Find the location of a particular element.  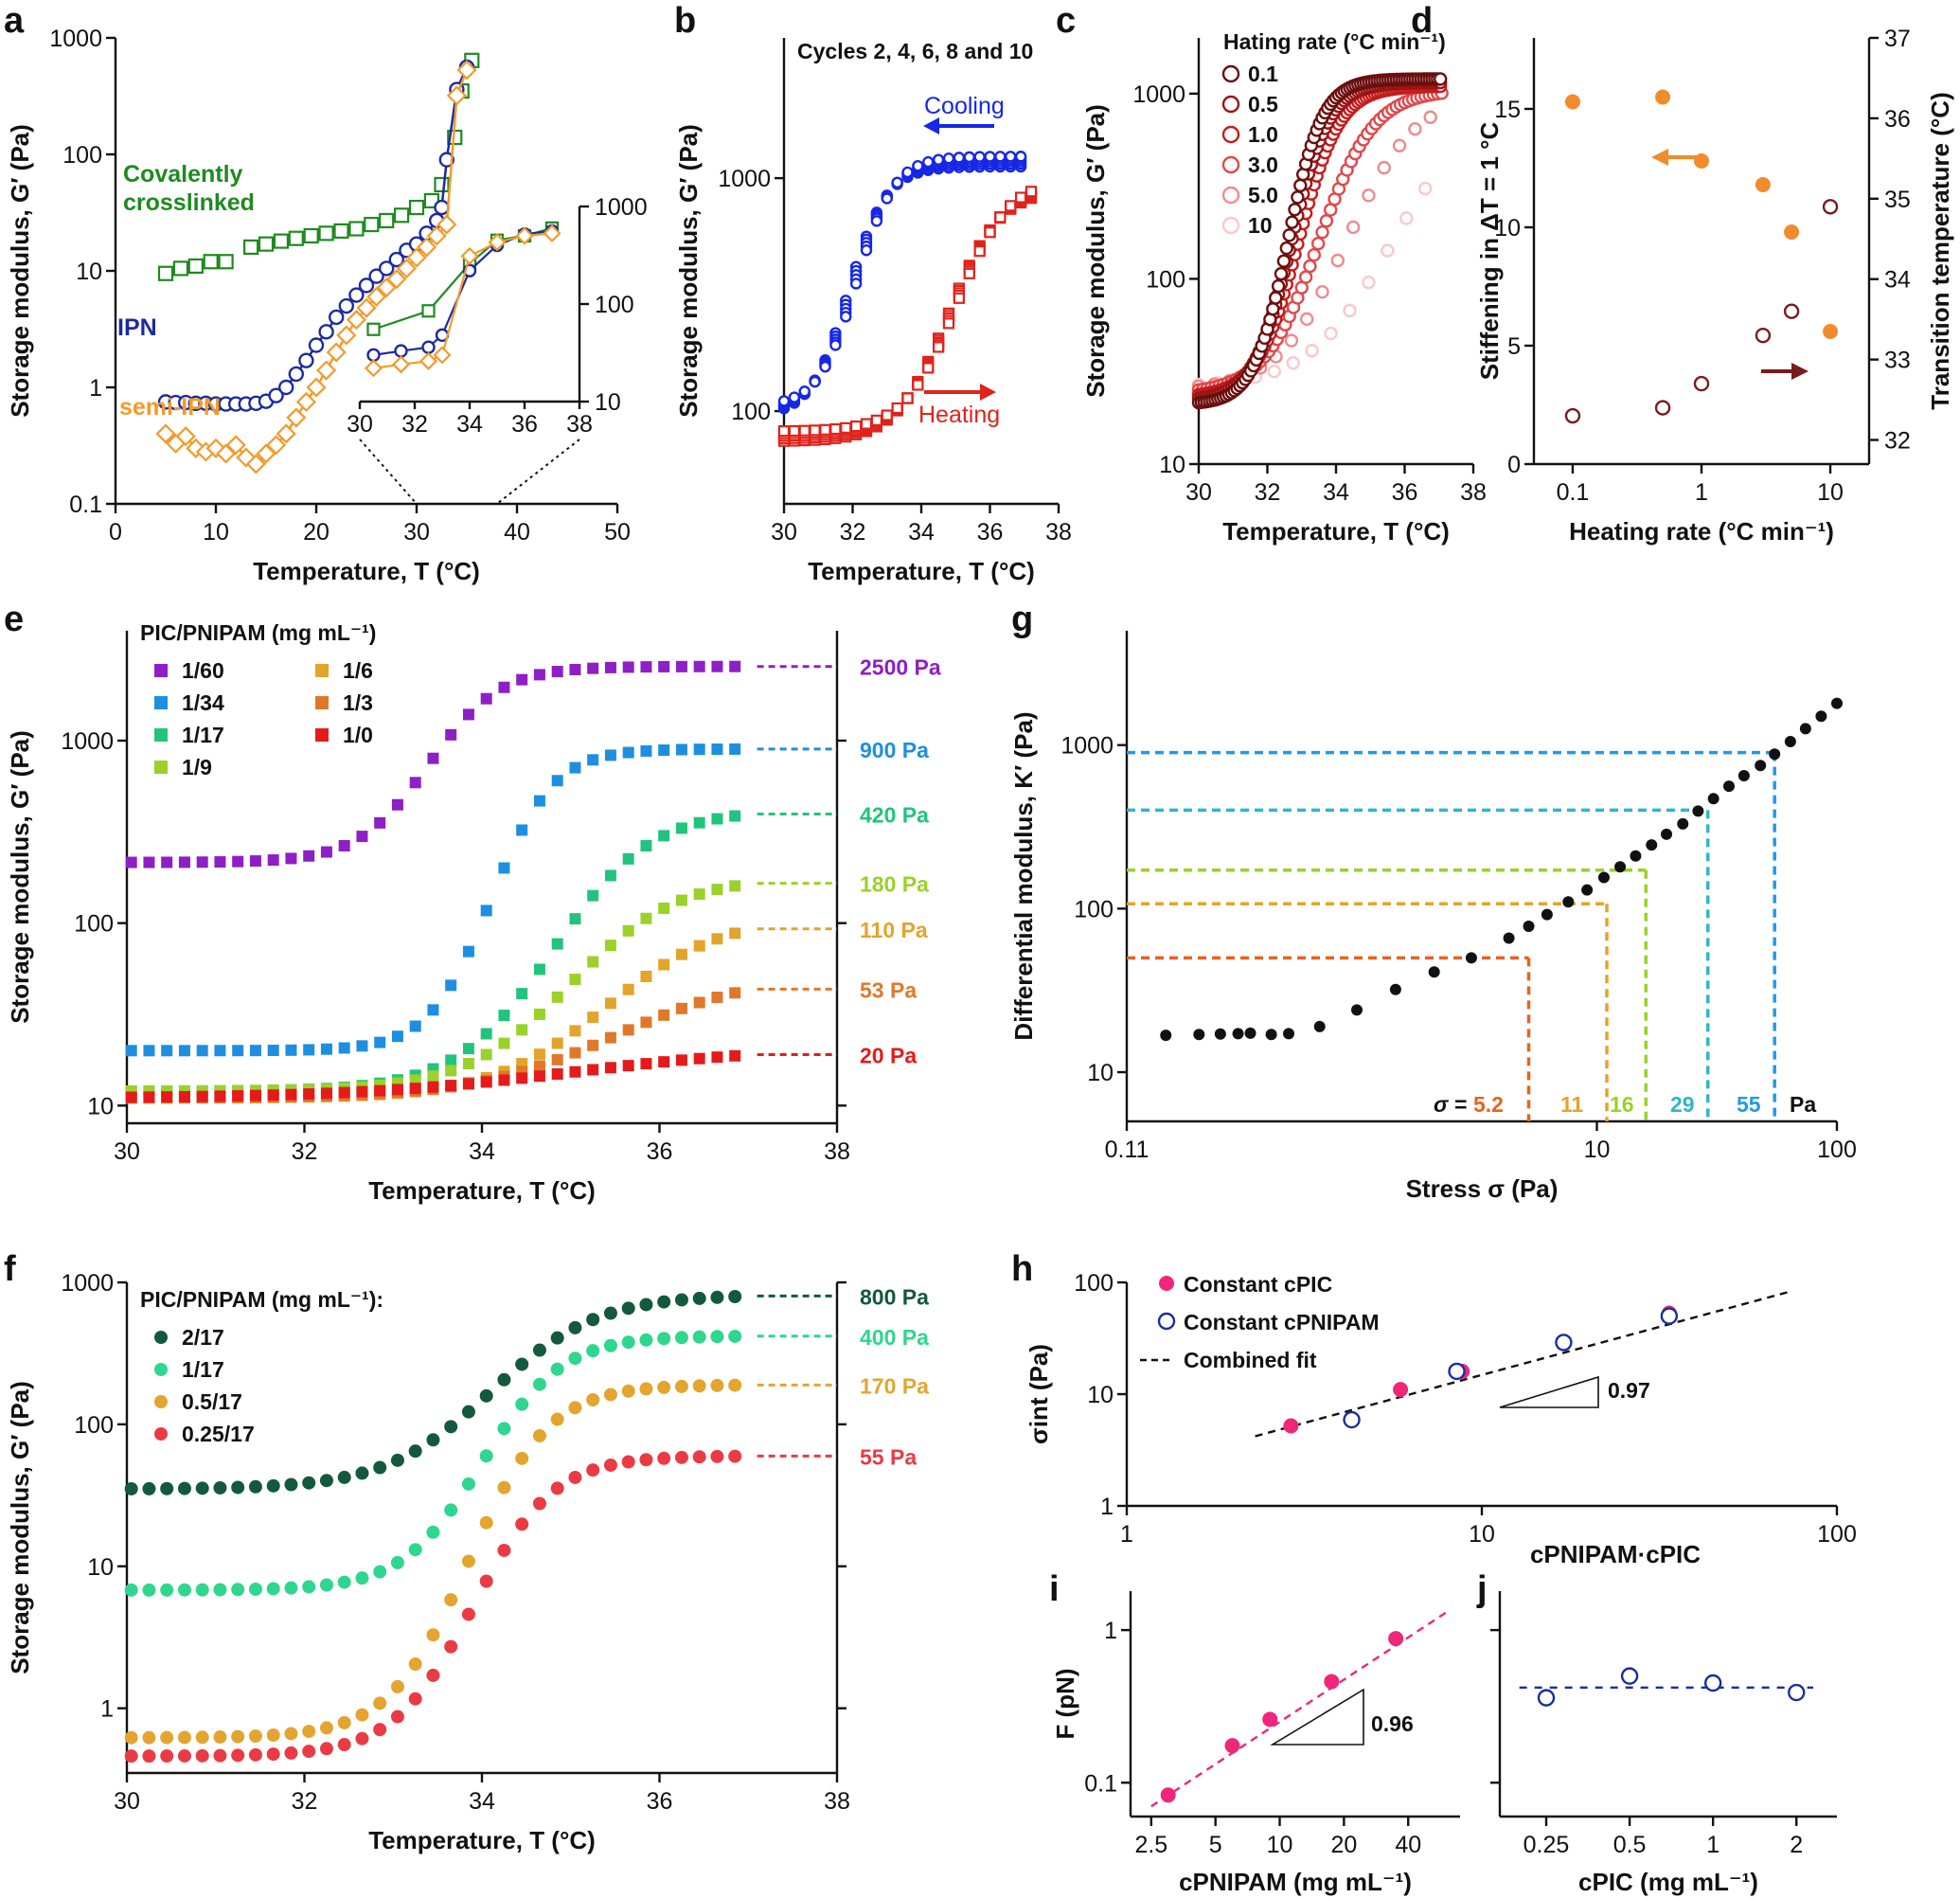

slope-label: 0.97 is located at coordinates (1629, 1390).